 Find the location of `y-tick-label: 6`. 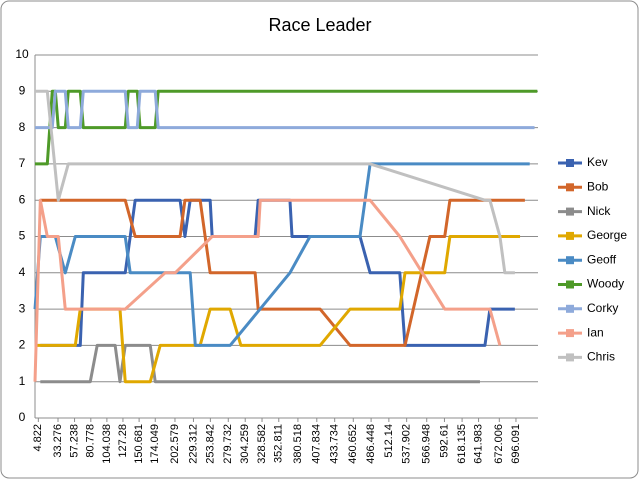

y-tick-label: 6 is located at coordinates (22, 199).